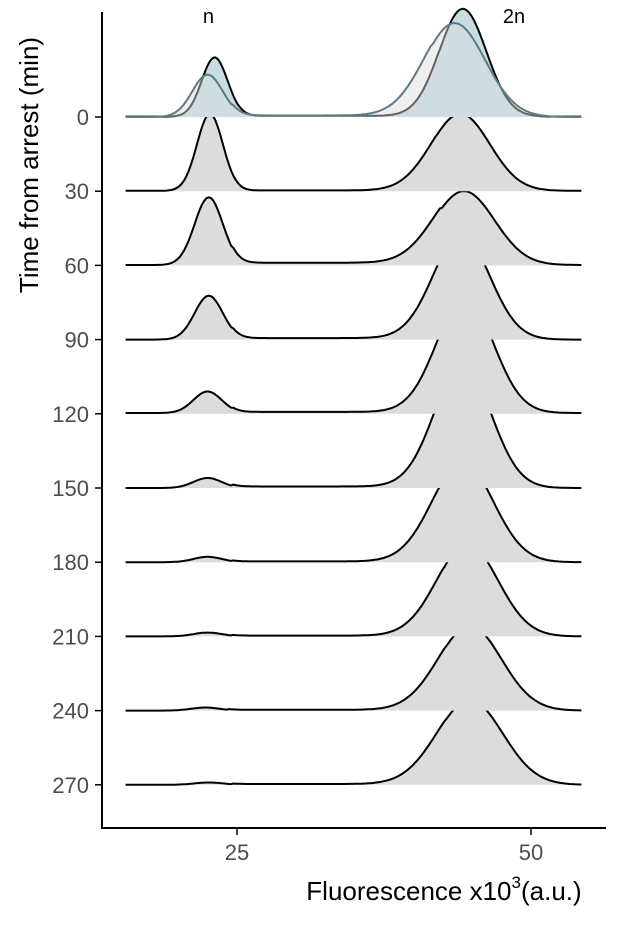 Image resolution: width=617 pixels, height=926 pixels. Describe the element at coordinates (70, 711) in the screenshot. I see `y-tick-label-240: 240` at that location.